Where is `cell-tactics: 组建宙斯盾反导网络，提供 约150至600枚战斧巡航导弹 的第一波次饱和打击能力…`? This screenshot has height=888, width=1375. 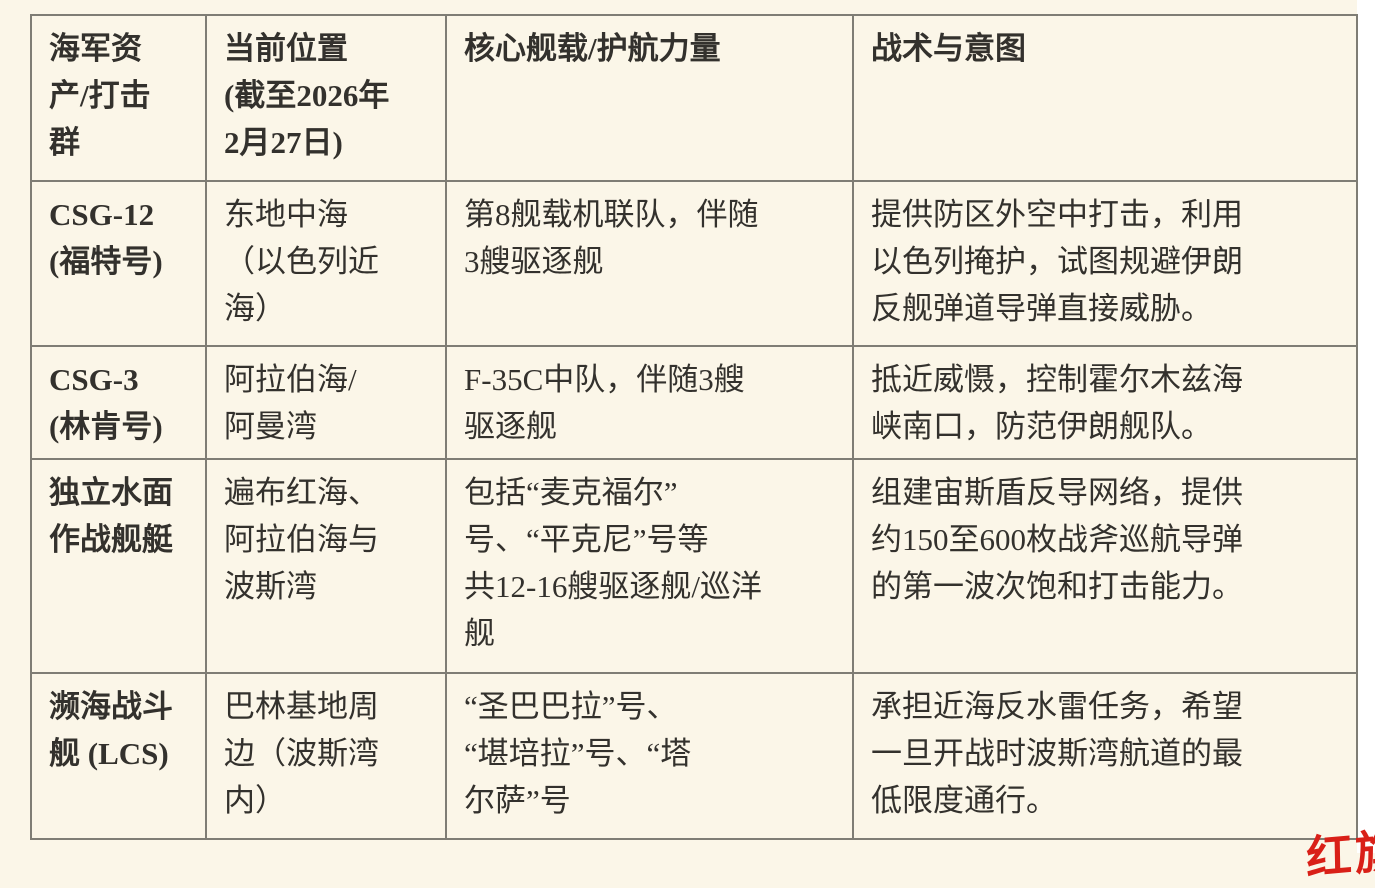
cell-tactics: 组建宙斯盾反导网络，提供 约150至600枚战斧巡航导弹 的第一波次饱和打击能力… is located at coordinates (1105, 566).